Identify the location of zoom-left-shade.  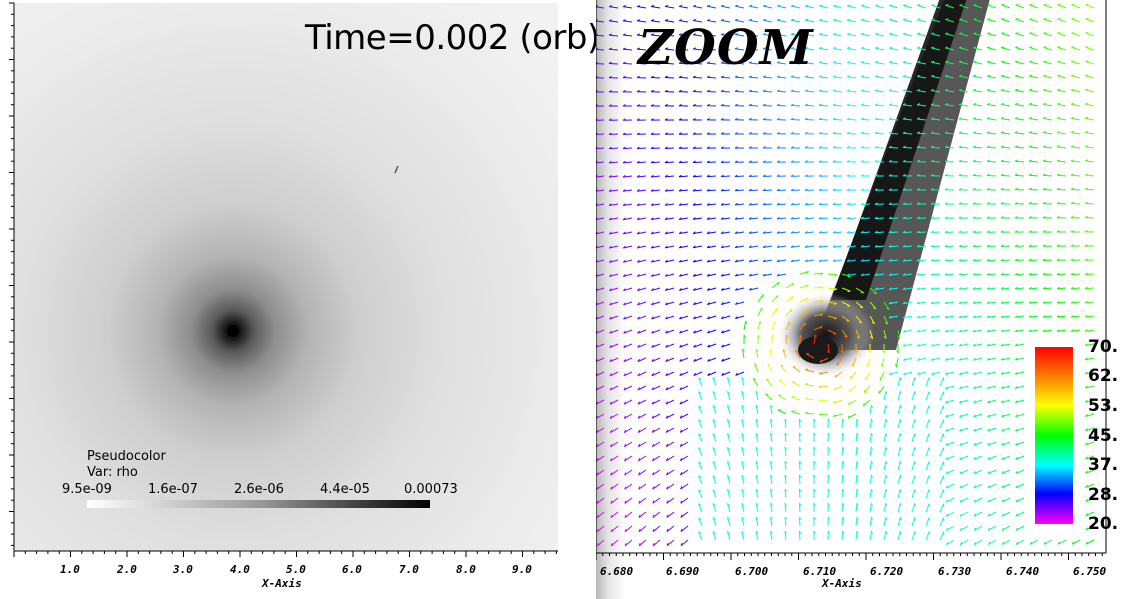
(611, 299).